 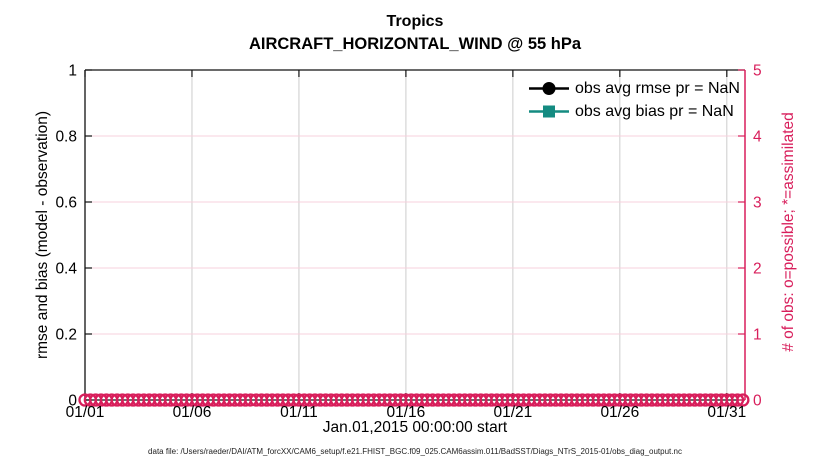 I want to click on right-y-tick-label: 0, so click(x=757, y=401).